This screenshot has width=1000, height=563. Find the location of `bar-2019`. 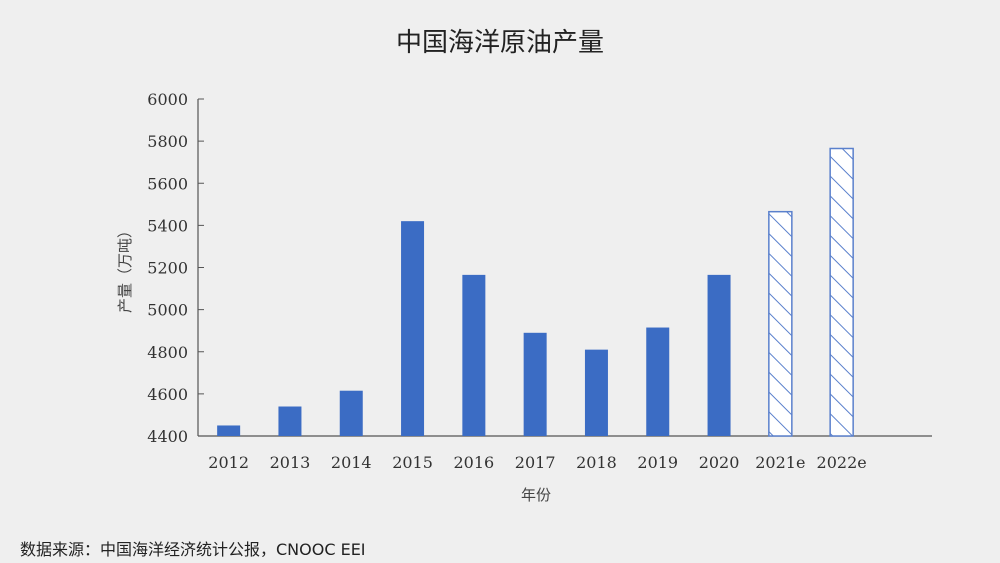

bar-2019 is located at coordinates (658, 381).